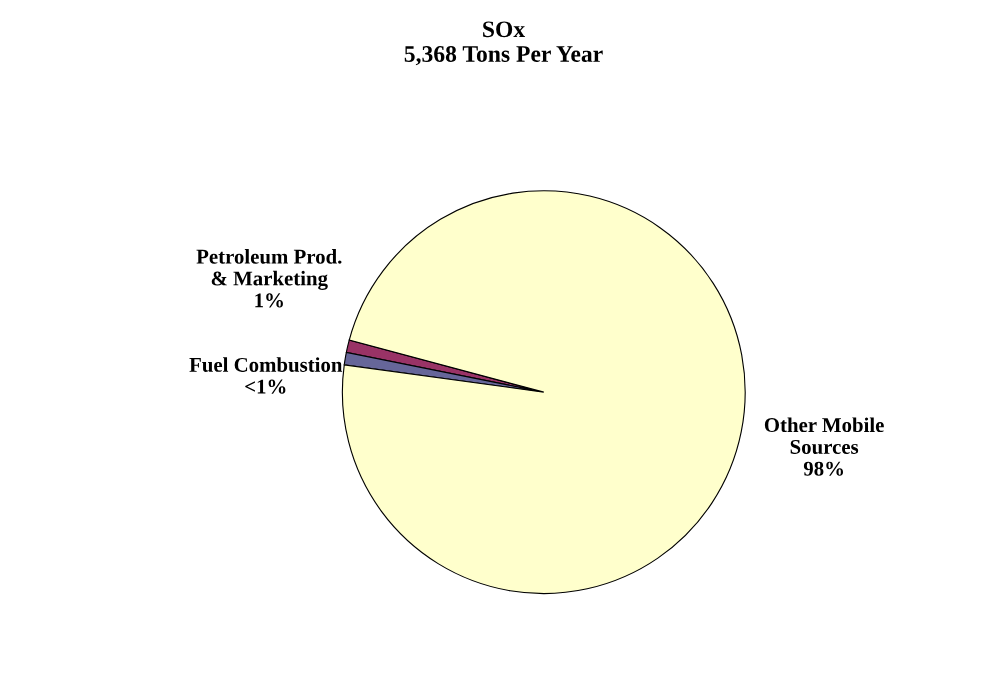  Describe the element at coordinates (269, 269) in the screenshot. I see `slice-label: Petroleum Prod. & Marketing` at that location.